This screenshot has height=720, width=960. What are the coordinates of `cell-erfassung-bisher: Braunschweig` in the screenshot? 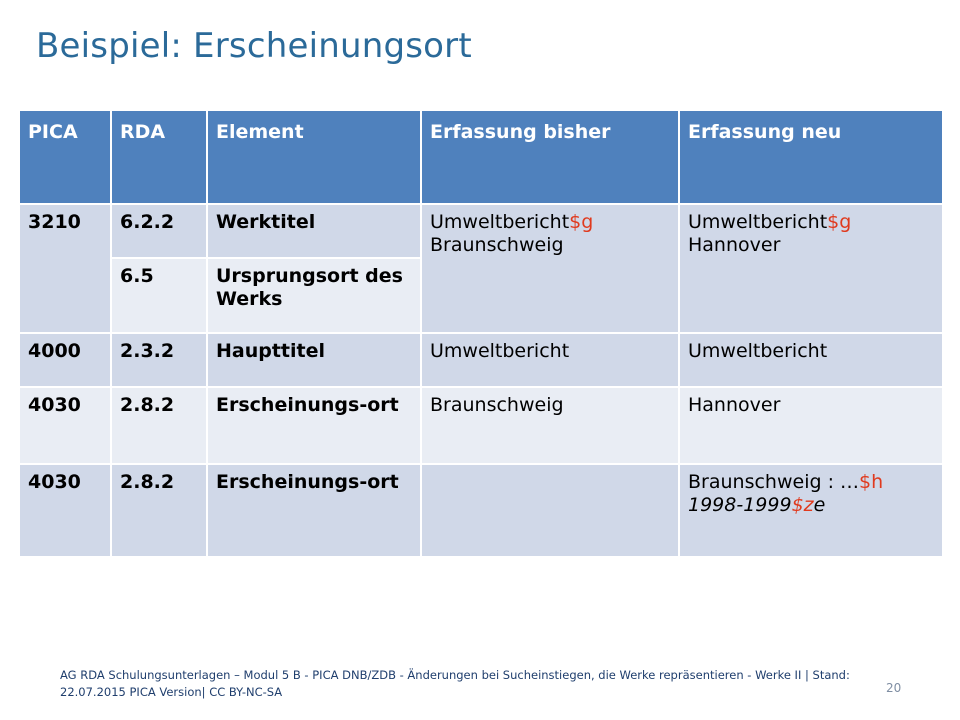 It's located at (550, 425).